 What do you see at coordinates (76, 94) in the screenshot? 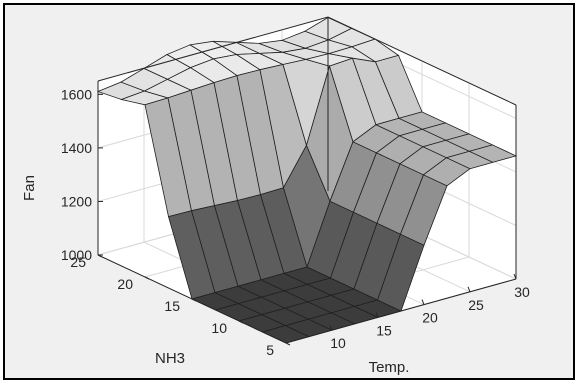
I see `z-tick-label: 1600` at bounding box center [76, 94].